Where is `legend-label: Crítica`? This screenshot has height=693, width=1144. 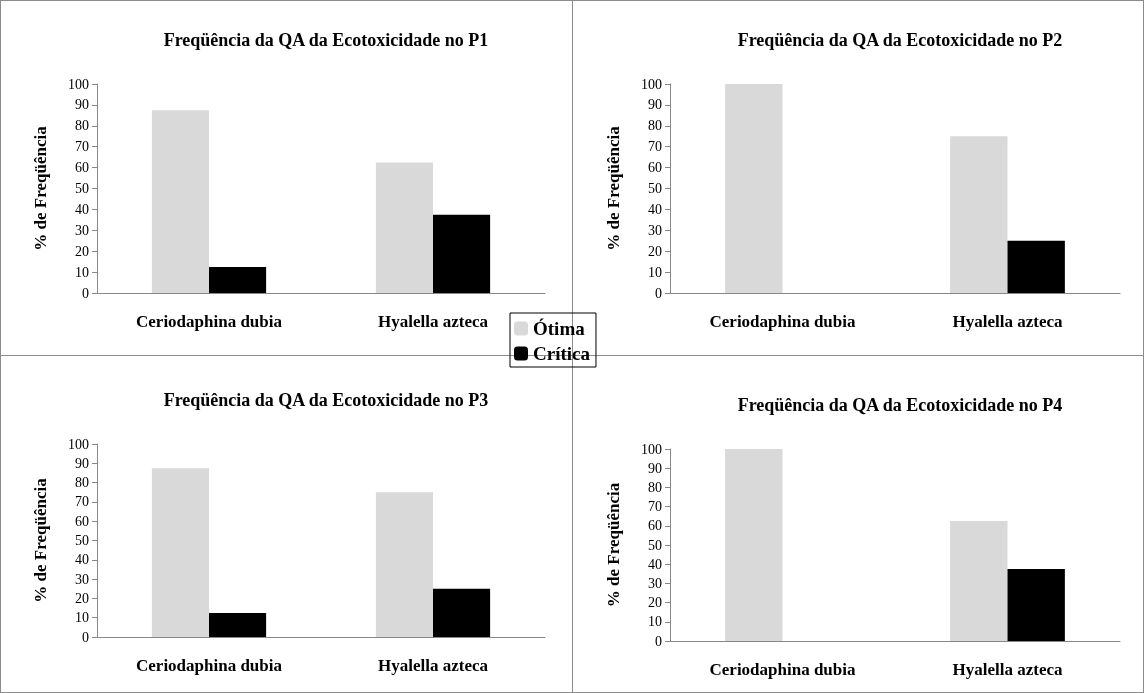 legend-label: Crítica is located at coordinates (562, 353).